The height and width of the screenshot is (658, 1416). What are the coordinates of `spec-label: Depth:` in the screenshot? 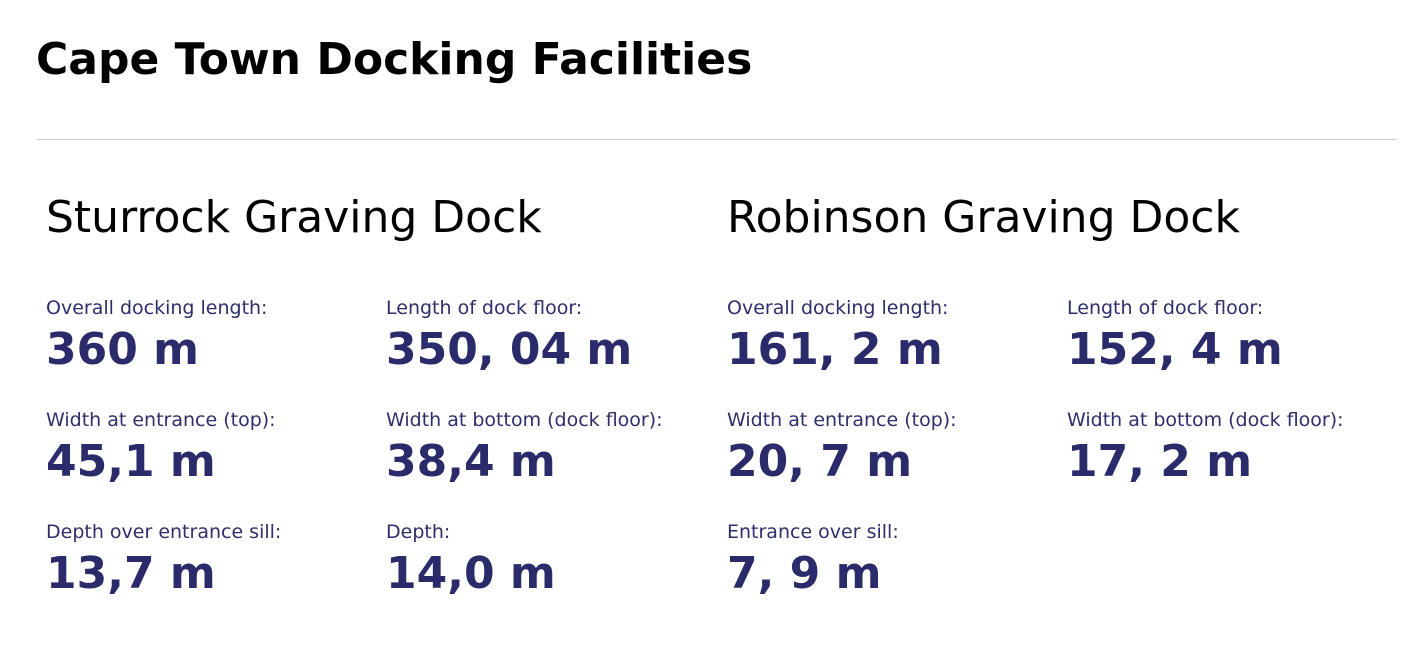 It's located at (418, 532).